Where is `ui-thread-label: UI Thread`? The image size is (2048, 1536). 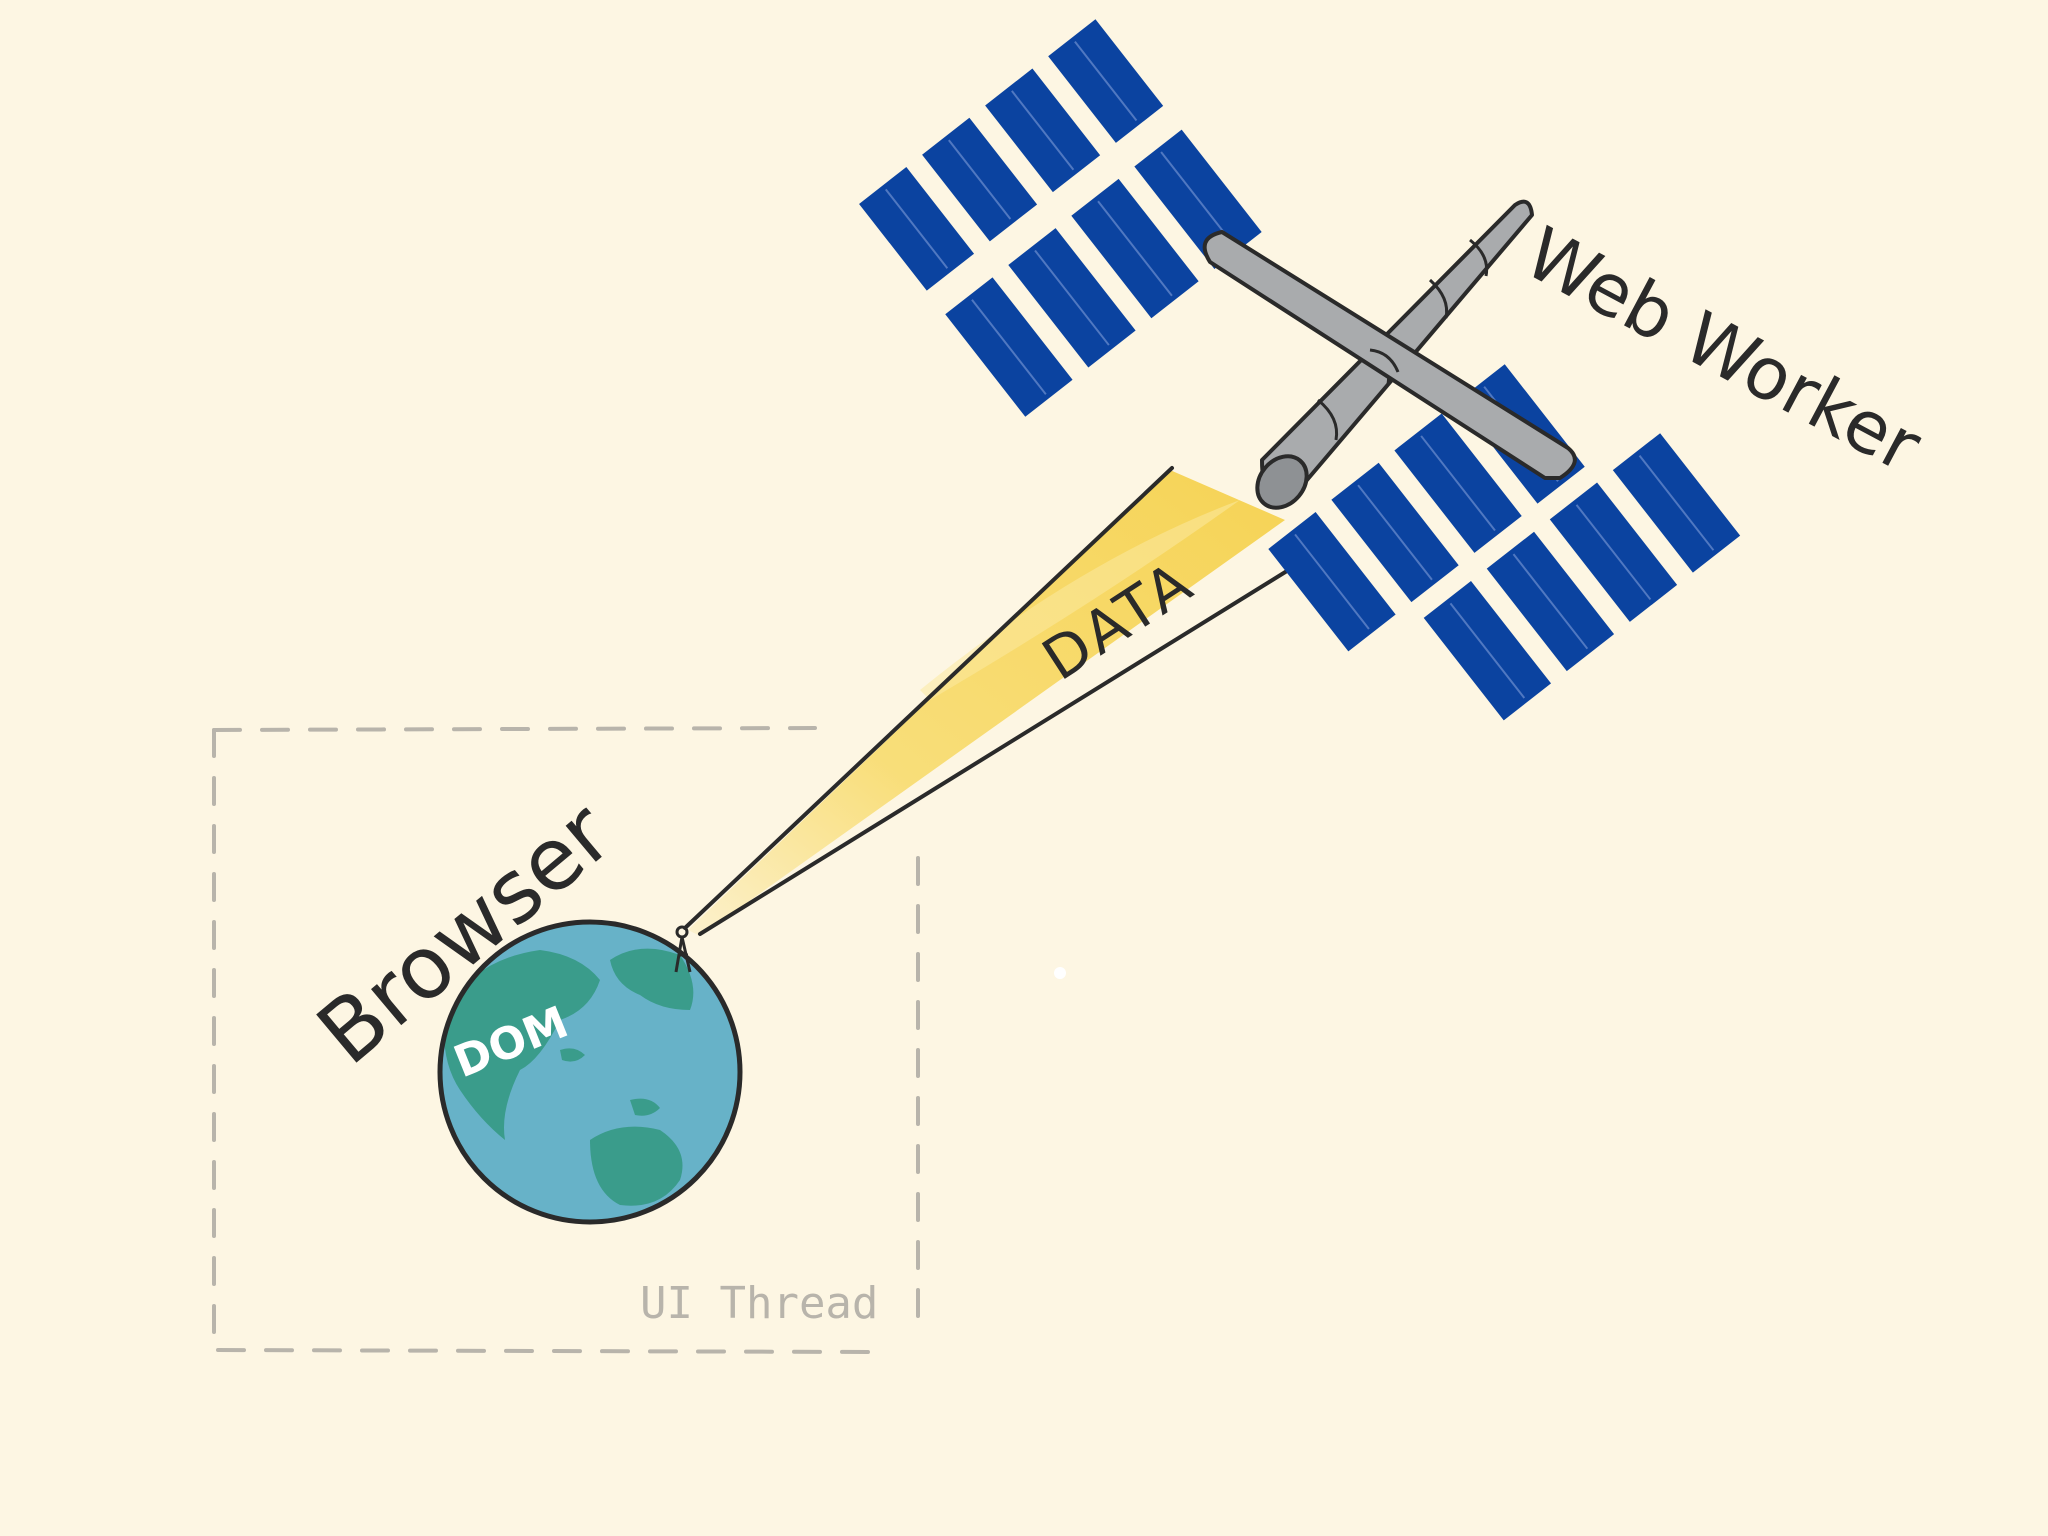 ui-thread-label: UI Thread is located at coordinates (759, 1303).